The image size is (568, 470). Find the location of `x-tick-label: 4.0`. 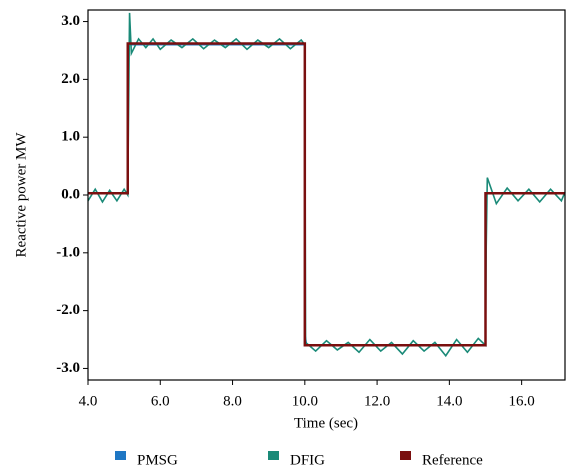

x-tick-label: 4.0 is located at coordinates (88, 401).